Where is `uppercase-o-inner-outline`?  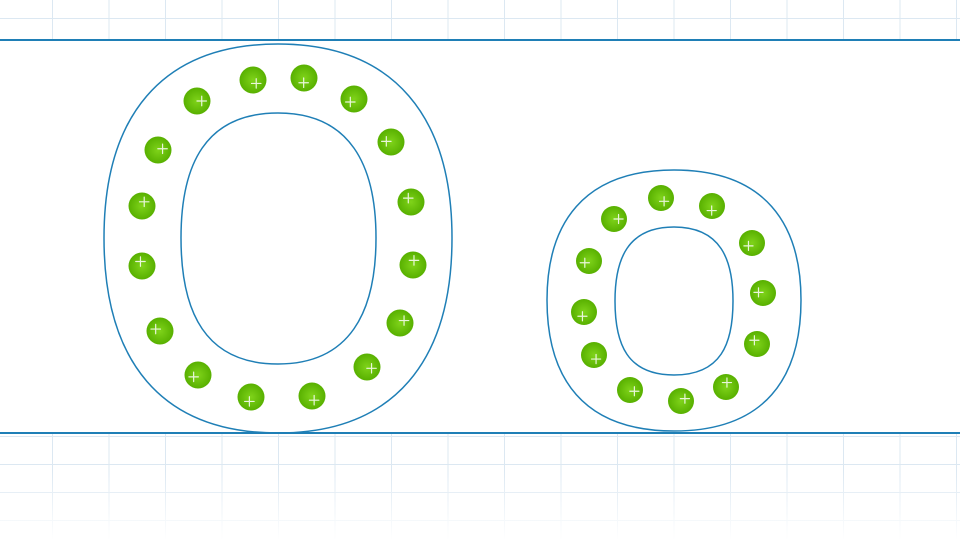
uppercase-o-inner-outline is located at coordinates (278, 238).